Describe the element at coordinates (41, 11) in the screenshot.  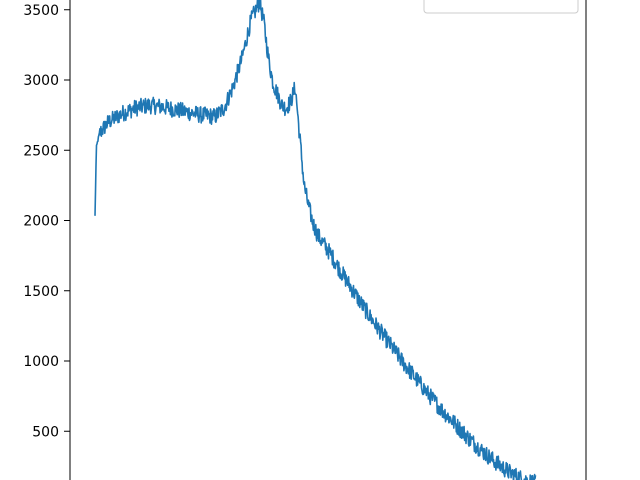
I see `y-tick-label: 3500` at that location.